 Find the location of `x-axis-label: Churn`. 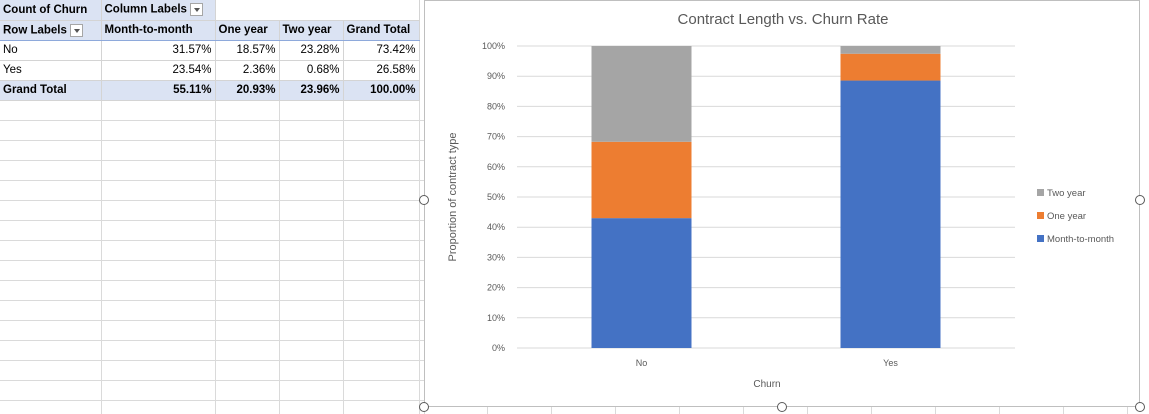

x-axis-label: Churn is located at coordinates (766, 384).